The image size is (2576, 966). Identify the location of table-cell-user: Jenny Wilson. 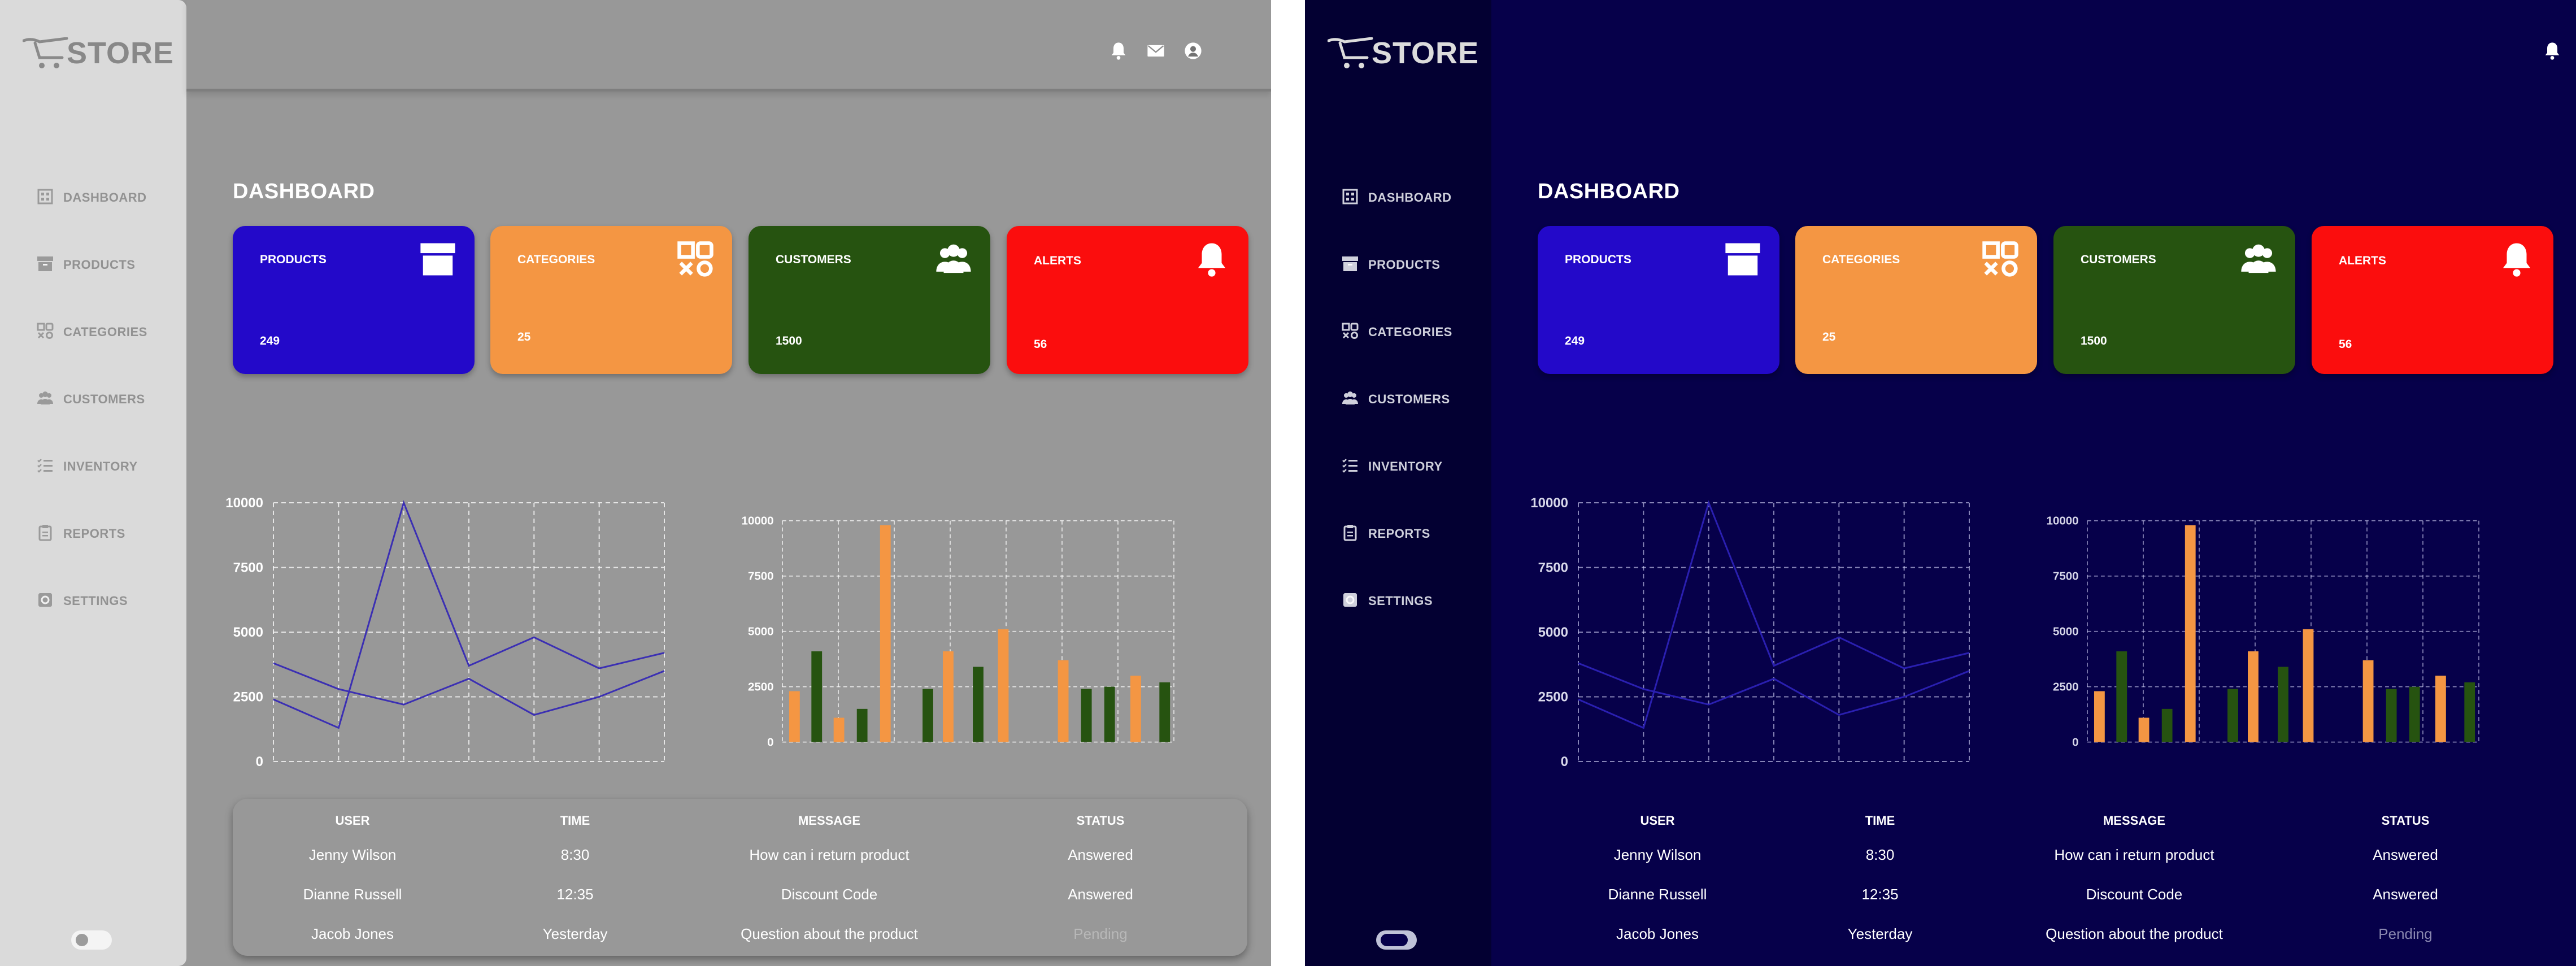
(1657, 854).